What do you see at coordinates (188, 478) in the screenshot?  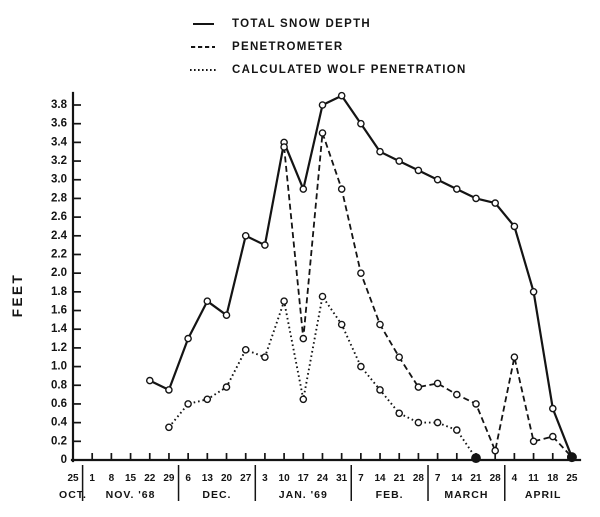 I see `x-tick-label: 6` at bounding box center [188, 478].